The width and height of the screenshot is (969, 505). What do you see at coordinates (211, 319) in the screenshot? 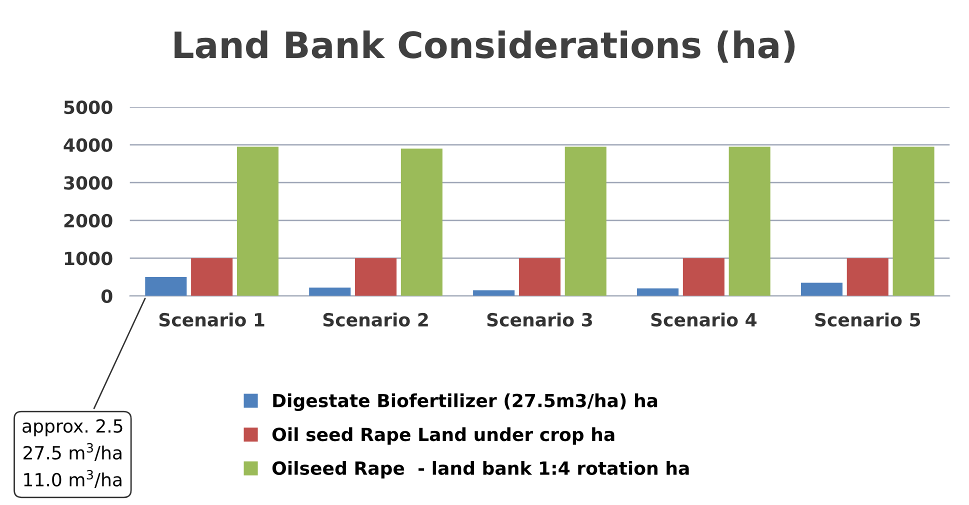
I see `x-tick-label: Scenario 1` at bounding box center [211, 319].